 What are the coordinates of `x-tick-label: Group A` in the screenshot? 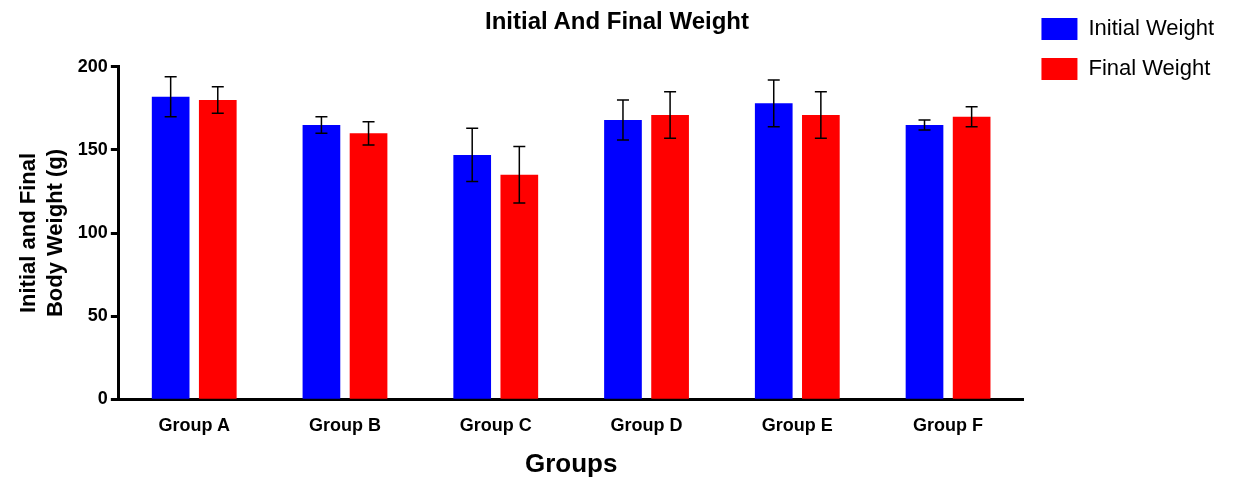 It's located at (194, 424).